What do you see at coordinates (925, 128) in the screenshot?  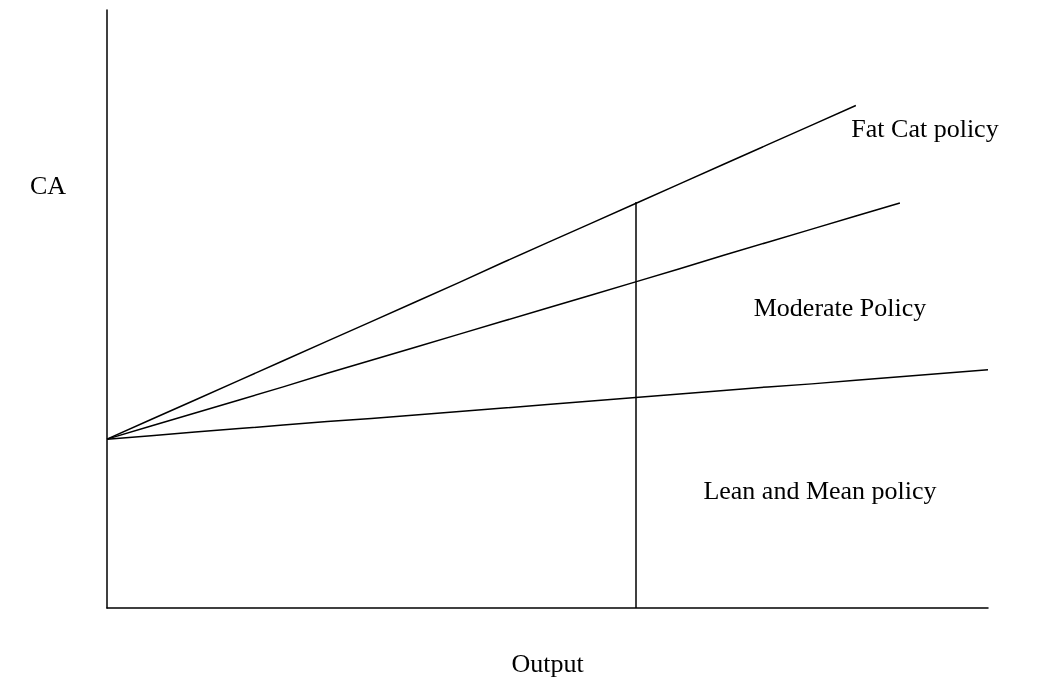 I see `annotation: Fat Cat policy` at bounding box center [925, 128].